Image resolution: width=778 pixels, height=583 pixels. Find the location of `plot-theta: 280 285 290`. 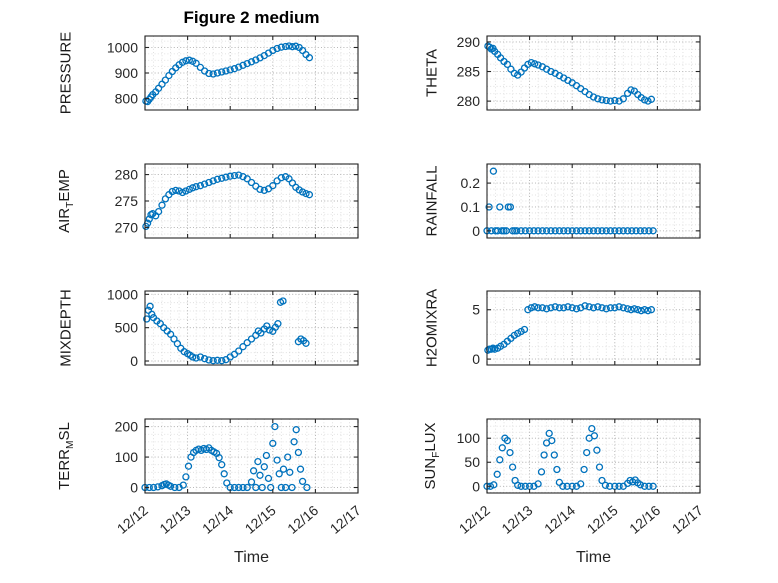

plot-theta: 280 285 290 is located at coordinates (579, 72).